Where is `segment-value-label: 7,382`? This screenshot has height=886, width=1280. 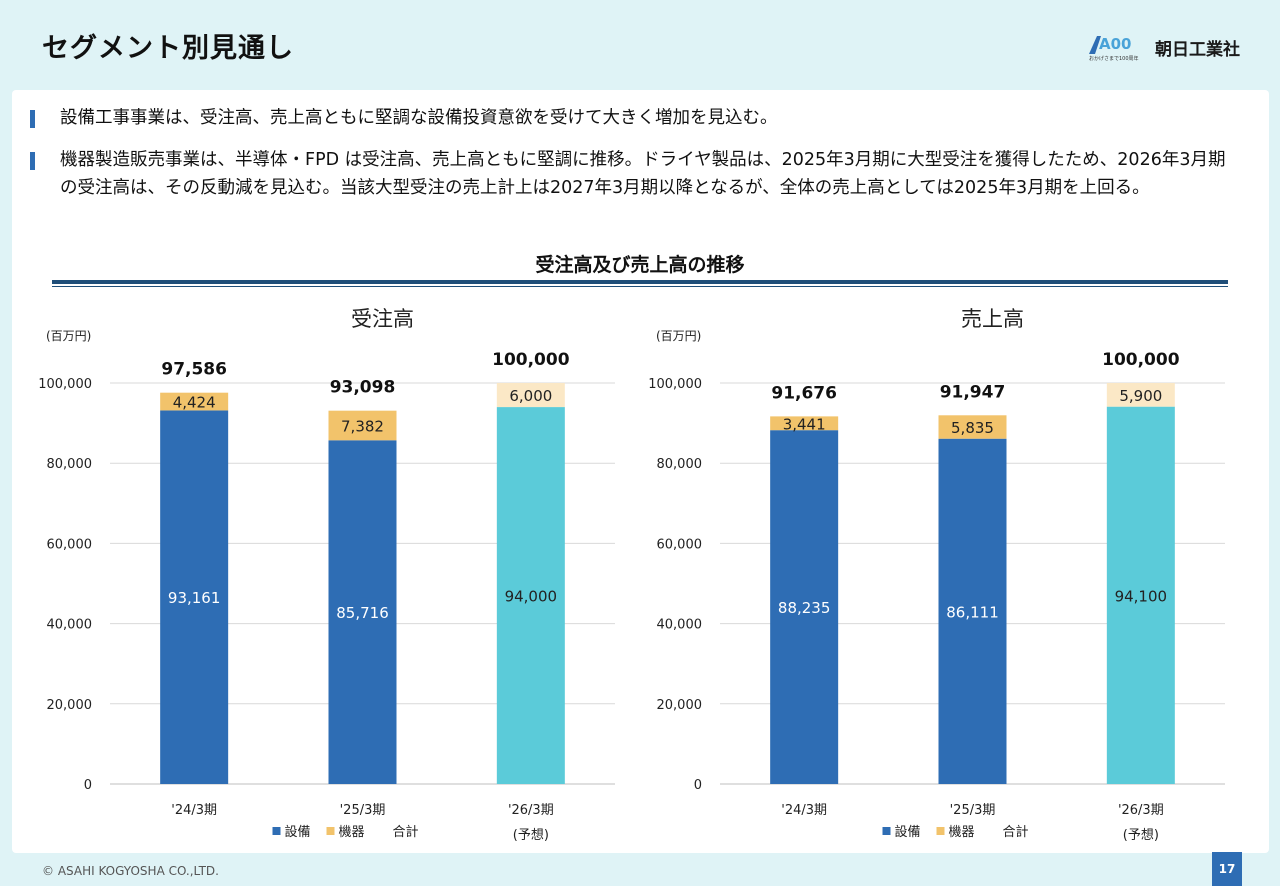 segment-value-label: 7,382 is located at coordinates (362, 426).